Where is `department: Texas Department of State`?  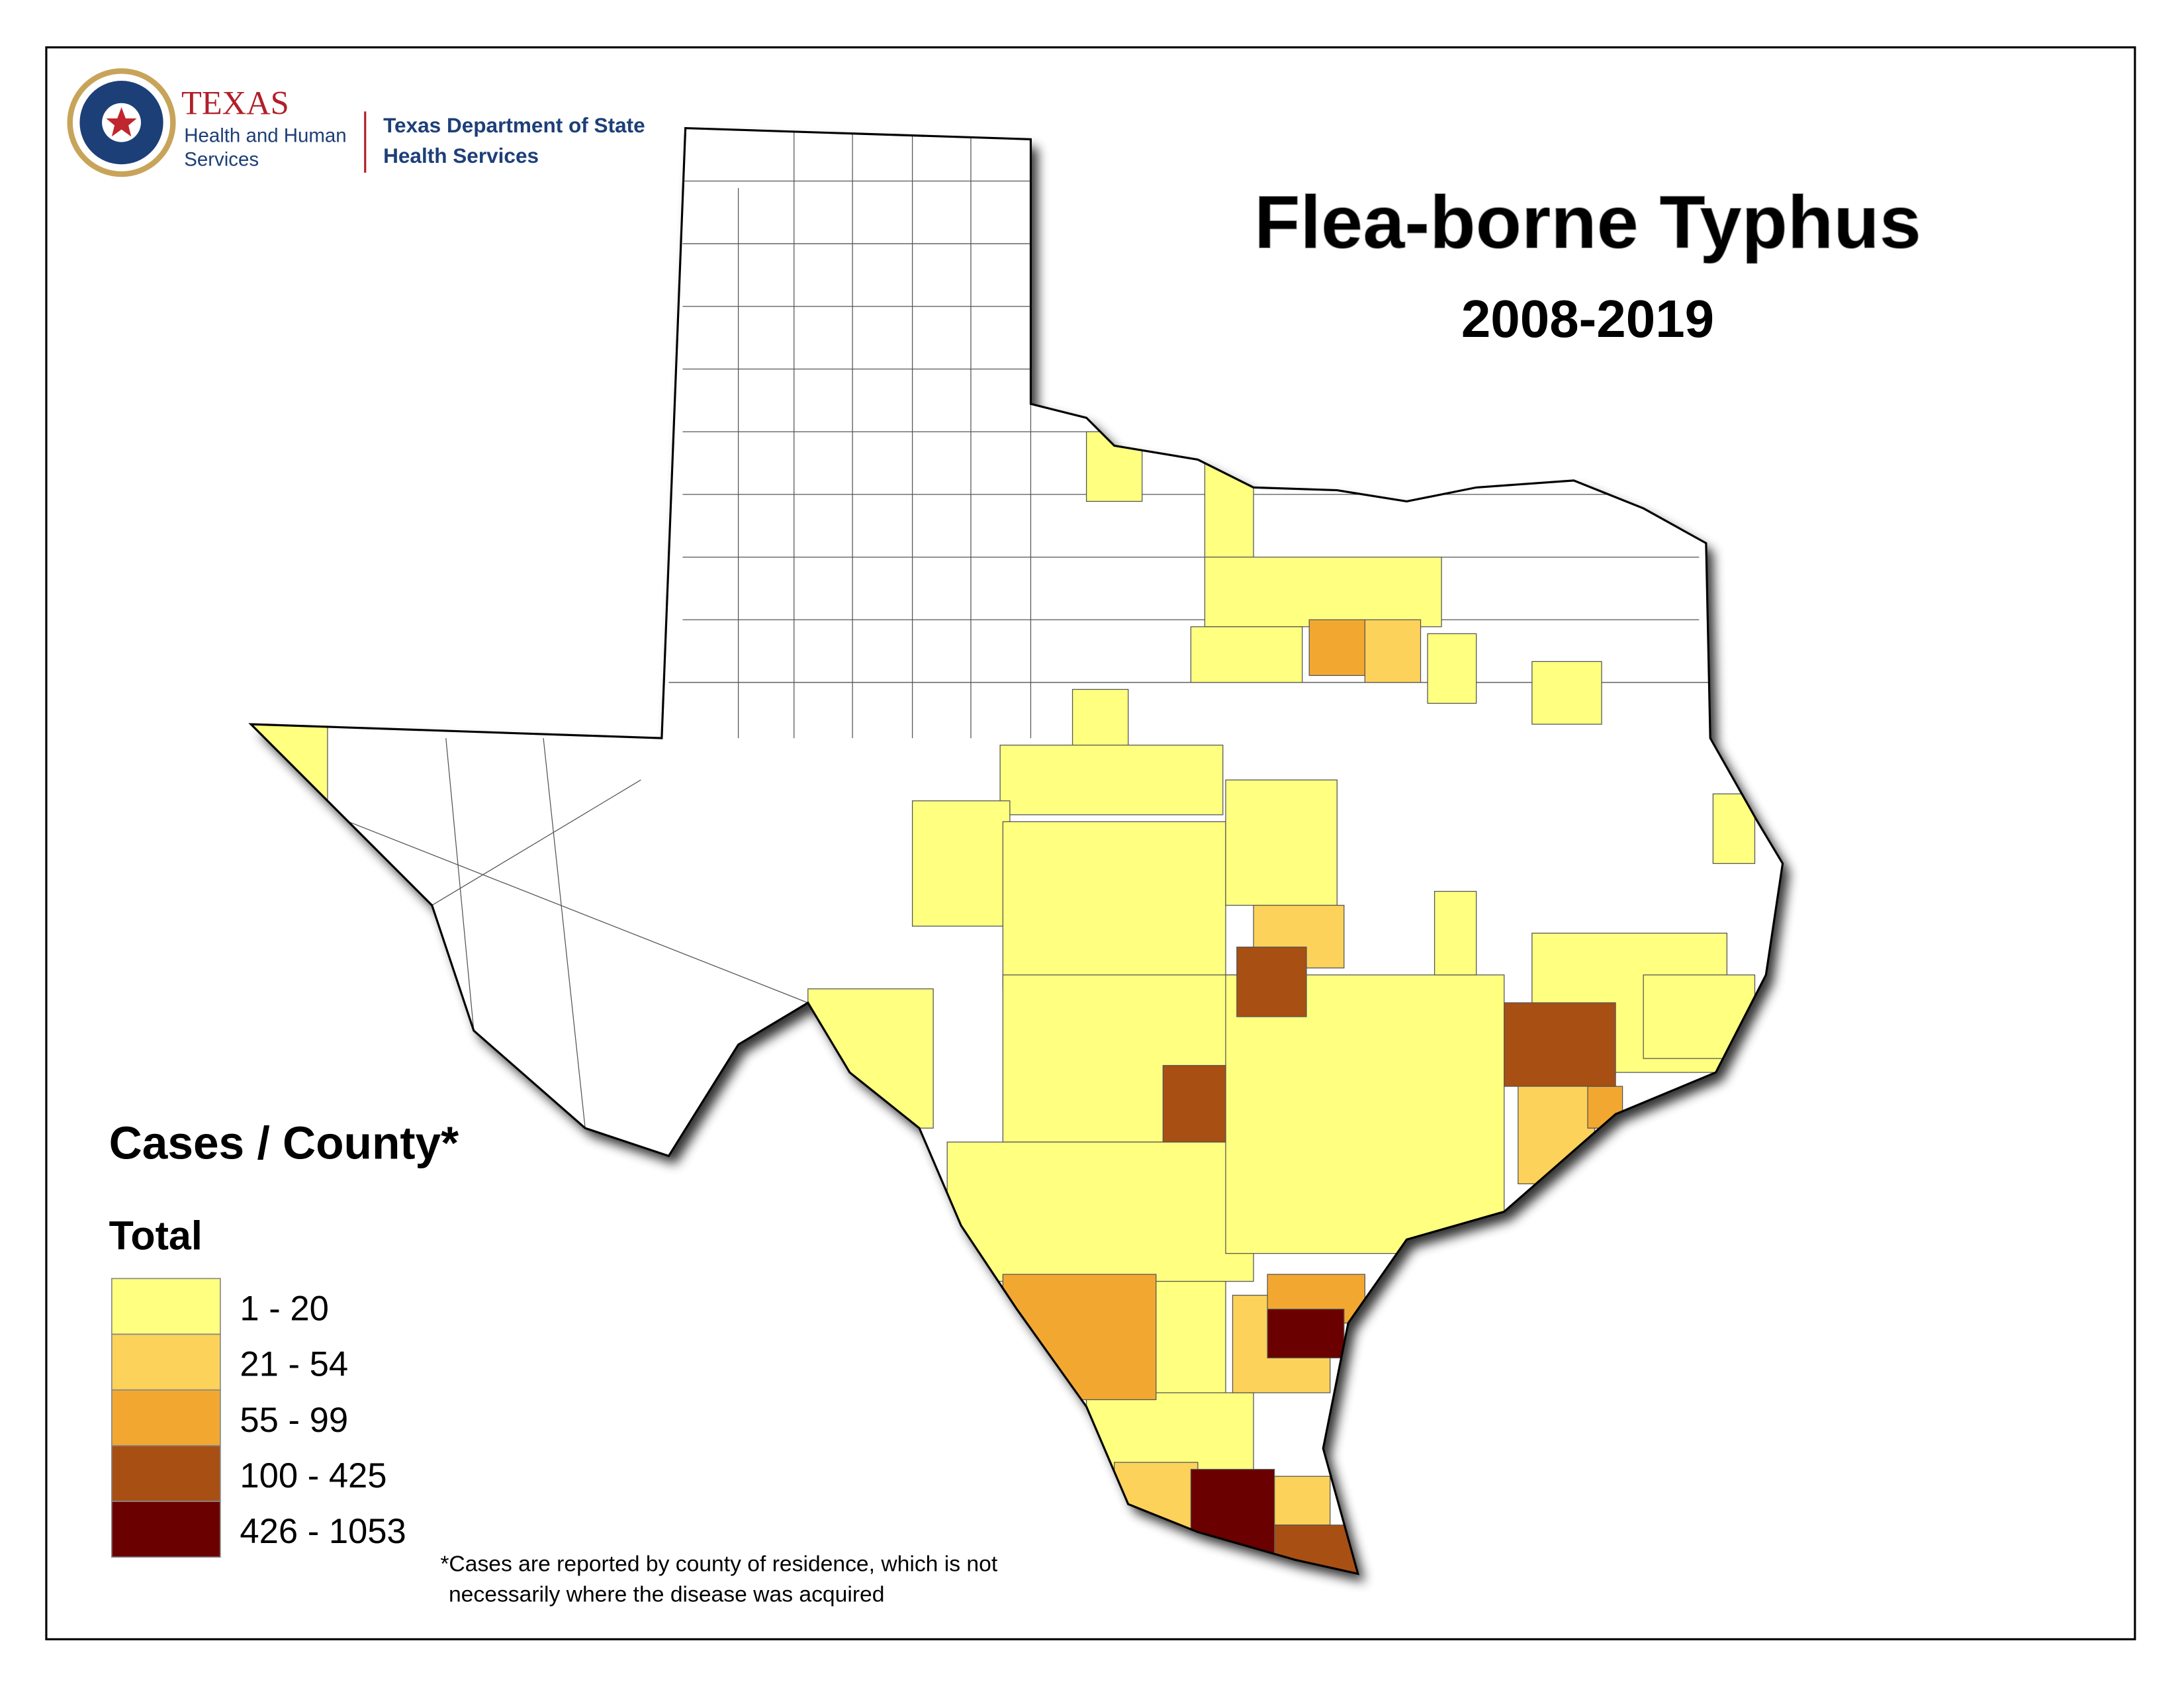 department: Texas Department of State is located at coordinates (514, 125).